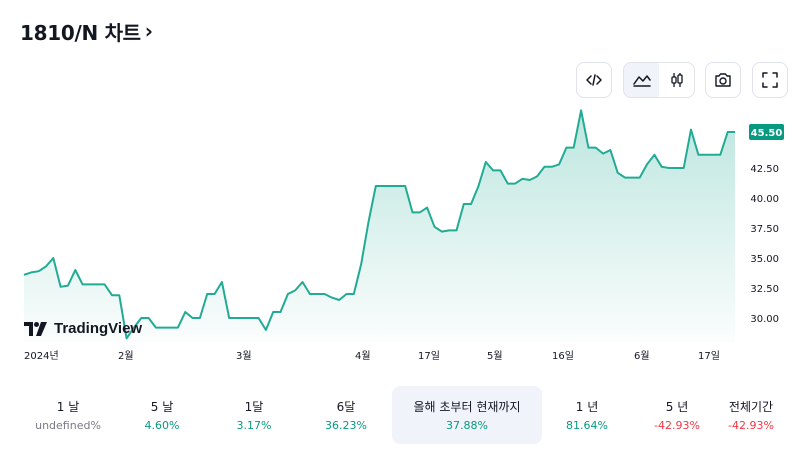  I want to click on x-tick-label: 5월, so click(495, 356).